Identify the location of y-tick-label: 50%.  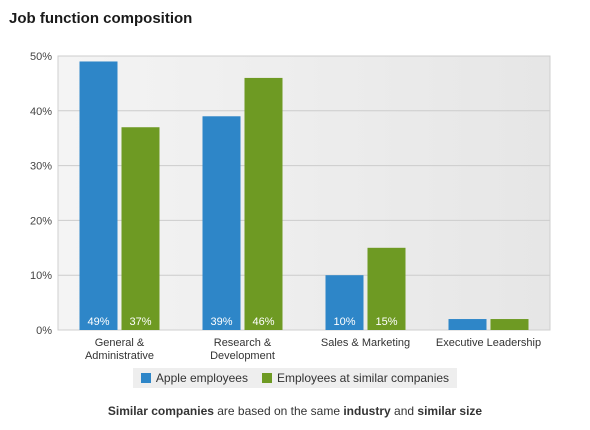
(41, 57).